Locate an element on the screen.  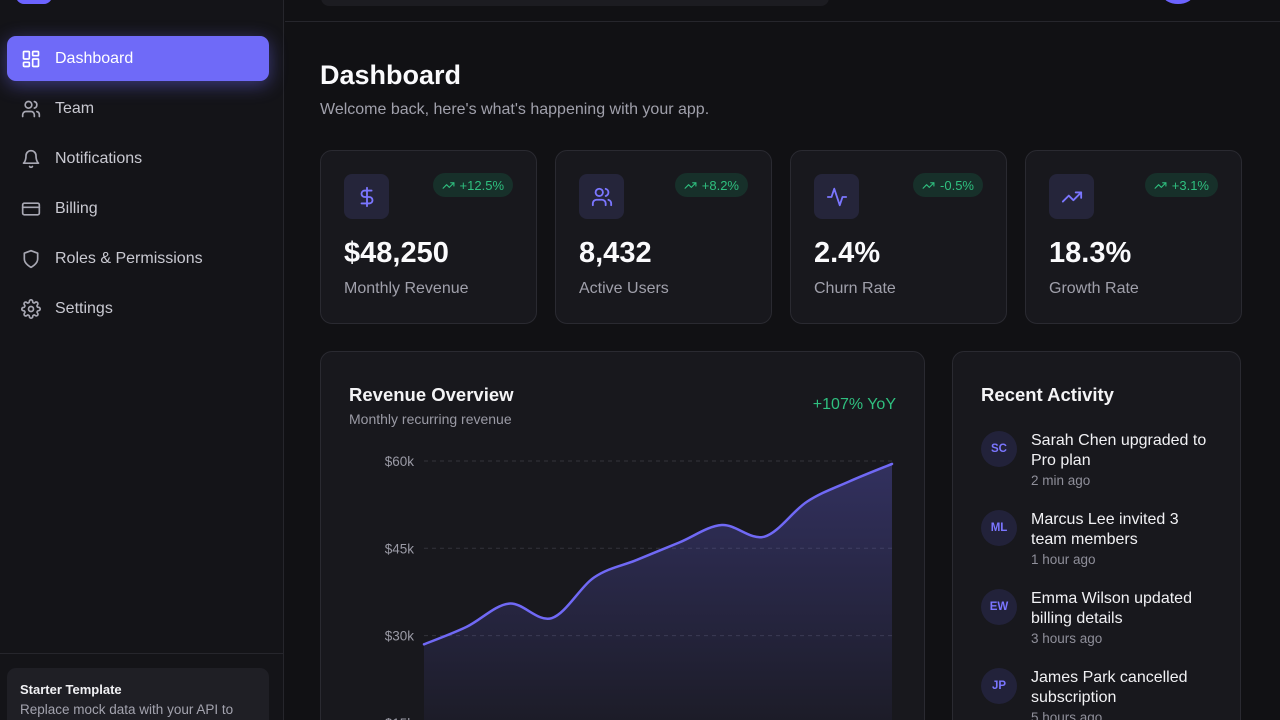
revenue-subtitle: Monthly recurring revenue is located at coordinates (430, 419).